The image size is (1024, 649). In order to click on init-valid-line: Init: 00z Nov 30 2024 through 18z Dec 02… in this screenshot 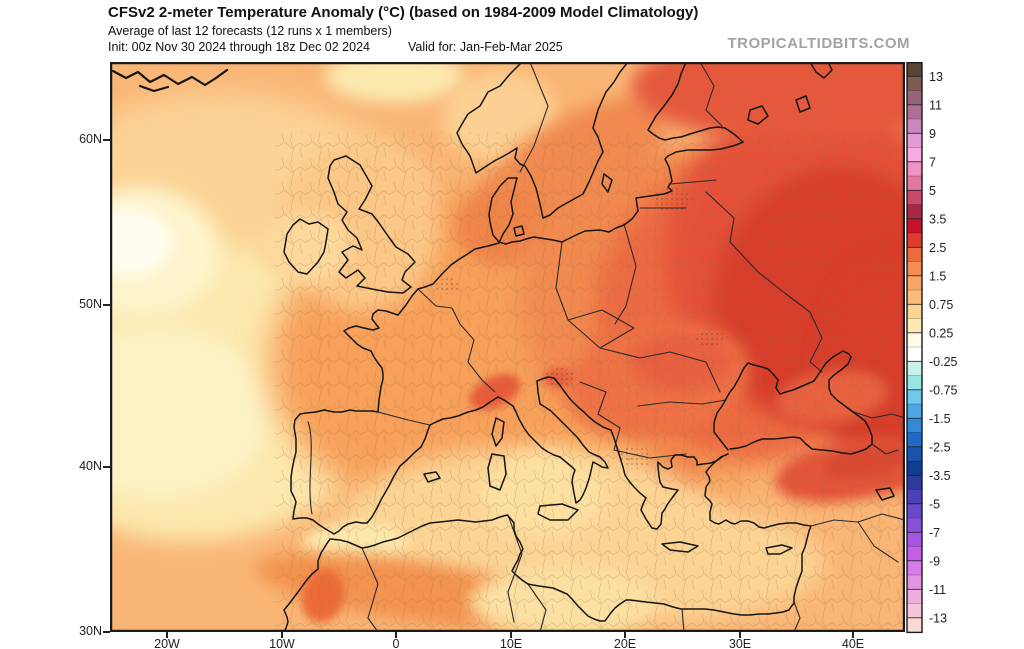, I will do `click(335, 47)`.